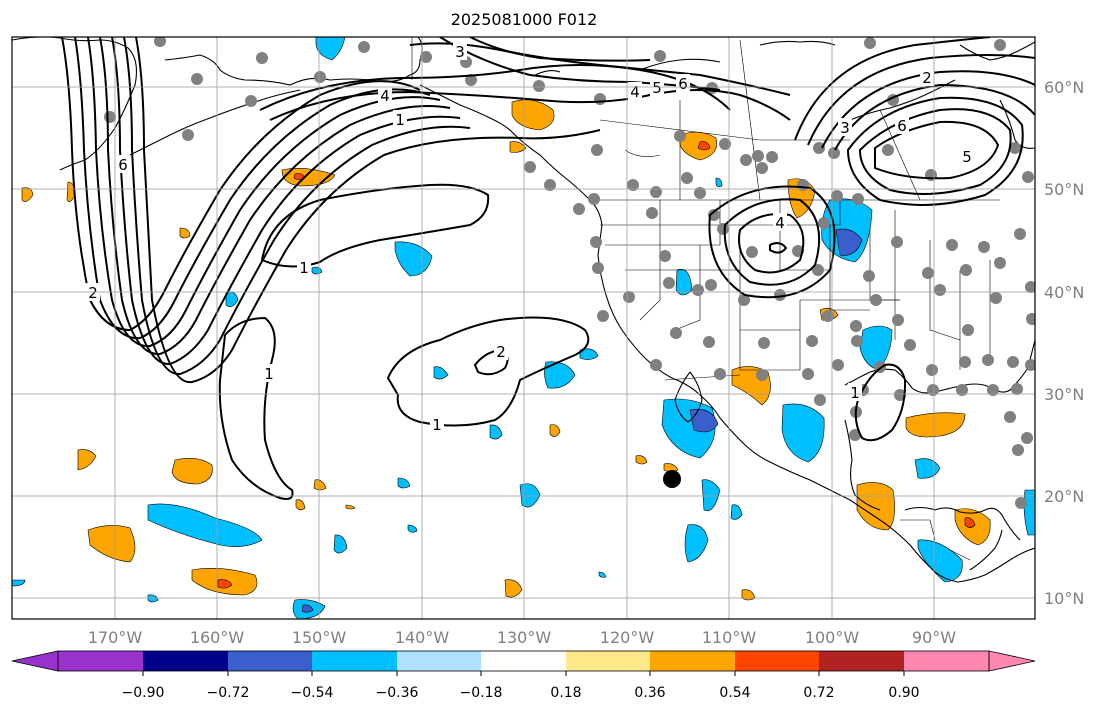 Image resolution: width=1105 pixels, height=712 pixels. I want to click on colorbar-tick-label: −0.36, so click(397, 693).